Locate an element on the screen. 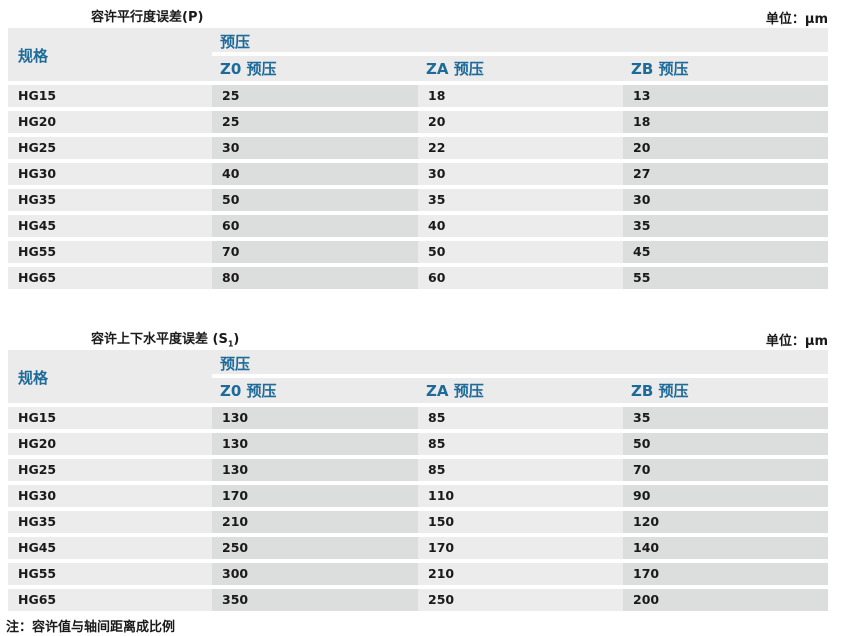 This screenshot has width=844, height=636. table-row: HG20 25 20 18 is located at coordinates (418, 122).